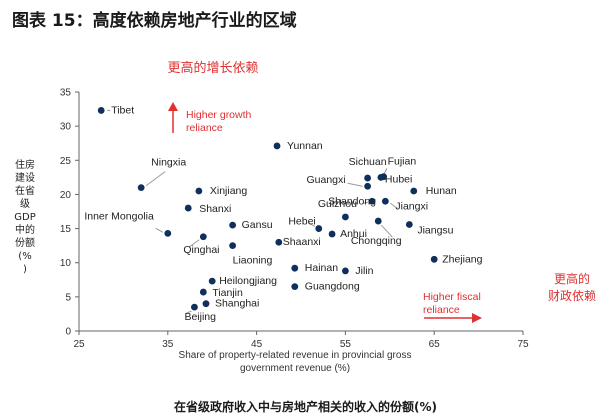  Describe the element at coordinates (523, 344) in the screenshot. I see `x-tick-label: 75` at that location.